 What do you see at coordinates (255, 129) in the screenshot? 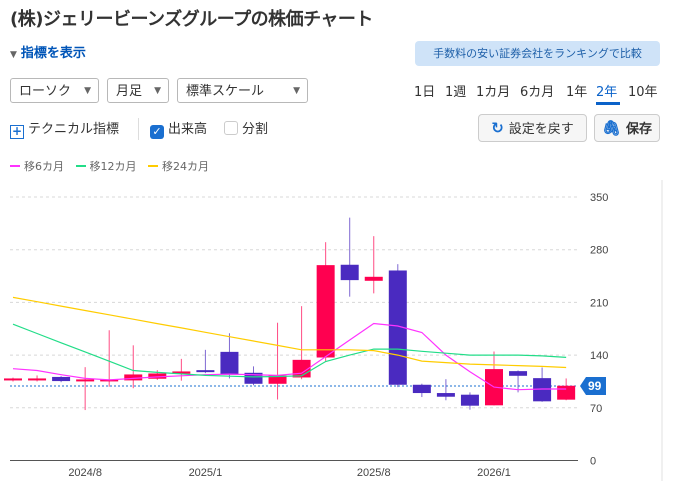
I see `split-label: 分割` at bounding box center [255, 129].